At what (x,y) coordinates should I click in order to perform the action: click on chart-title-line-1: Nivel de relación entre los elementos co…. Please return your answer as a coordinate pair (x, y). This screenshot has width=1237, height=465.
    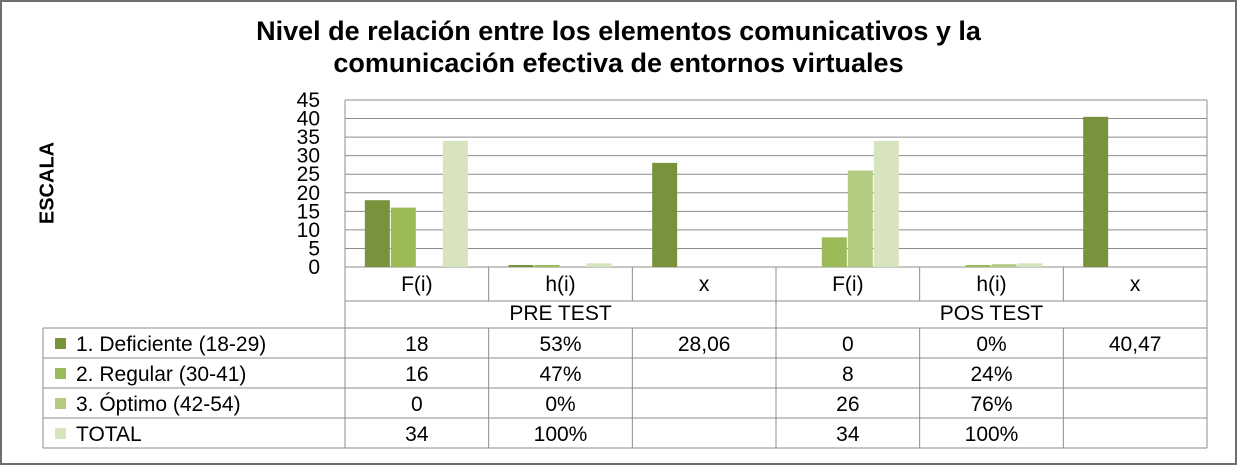
    Looking at the image, I should click on (618, 31).